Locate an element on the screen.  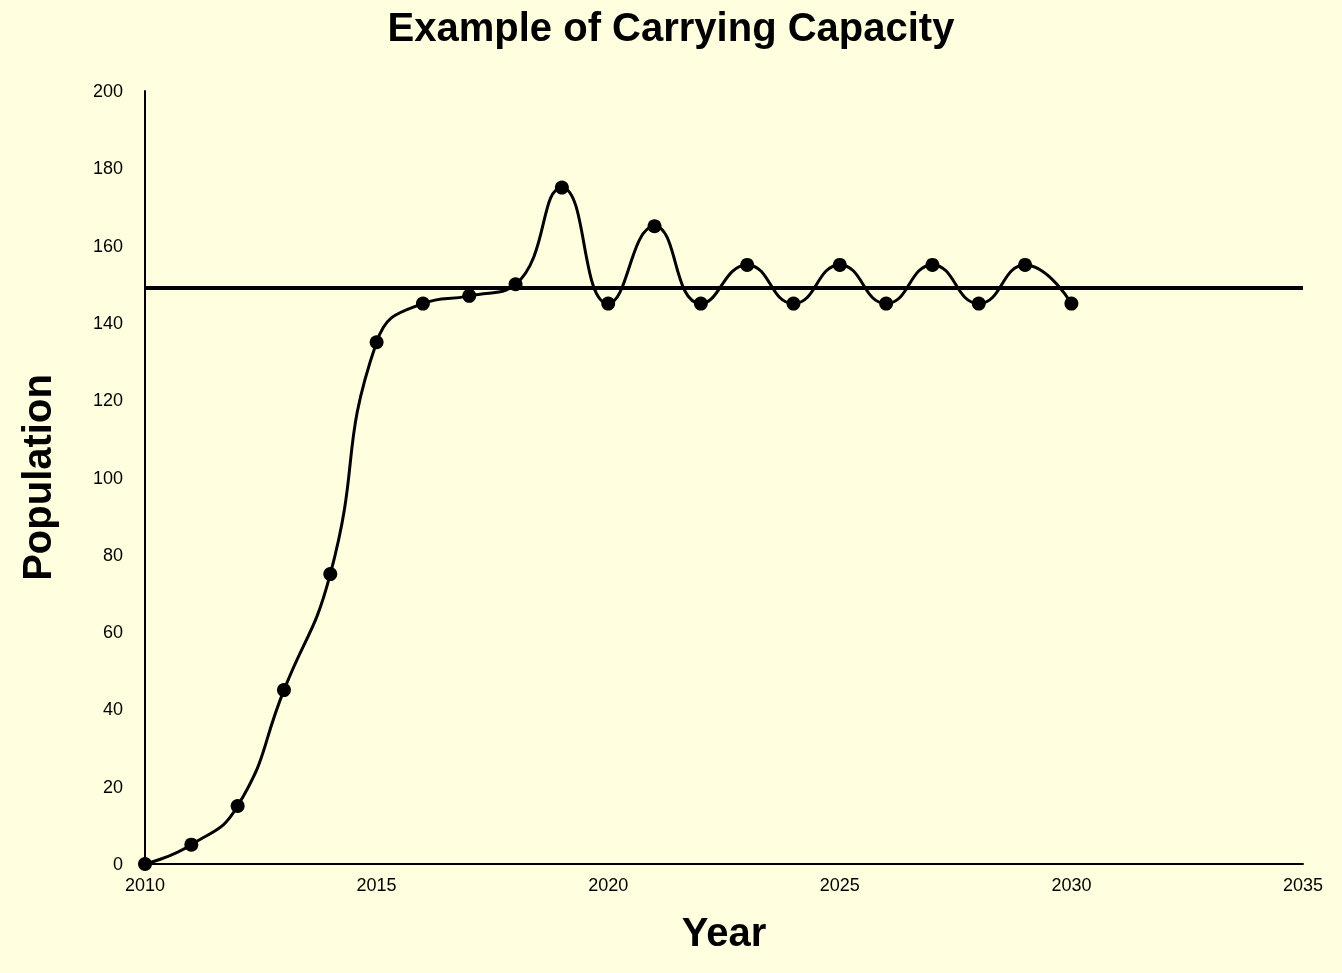
y-tick-label: 180 is located at coordinates (107, 168).